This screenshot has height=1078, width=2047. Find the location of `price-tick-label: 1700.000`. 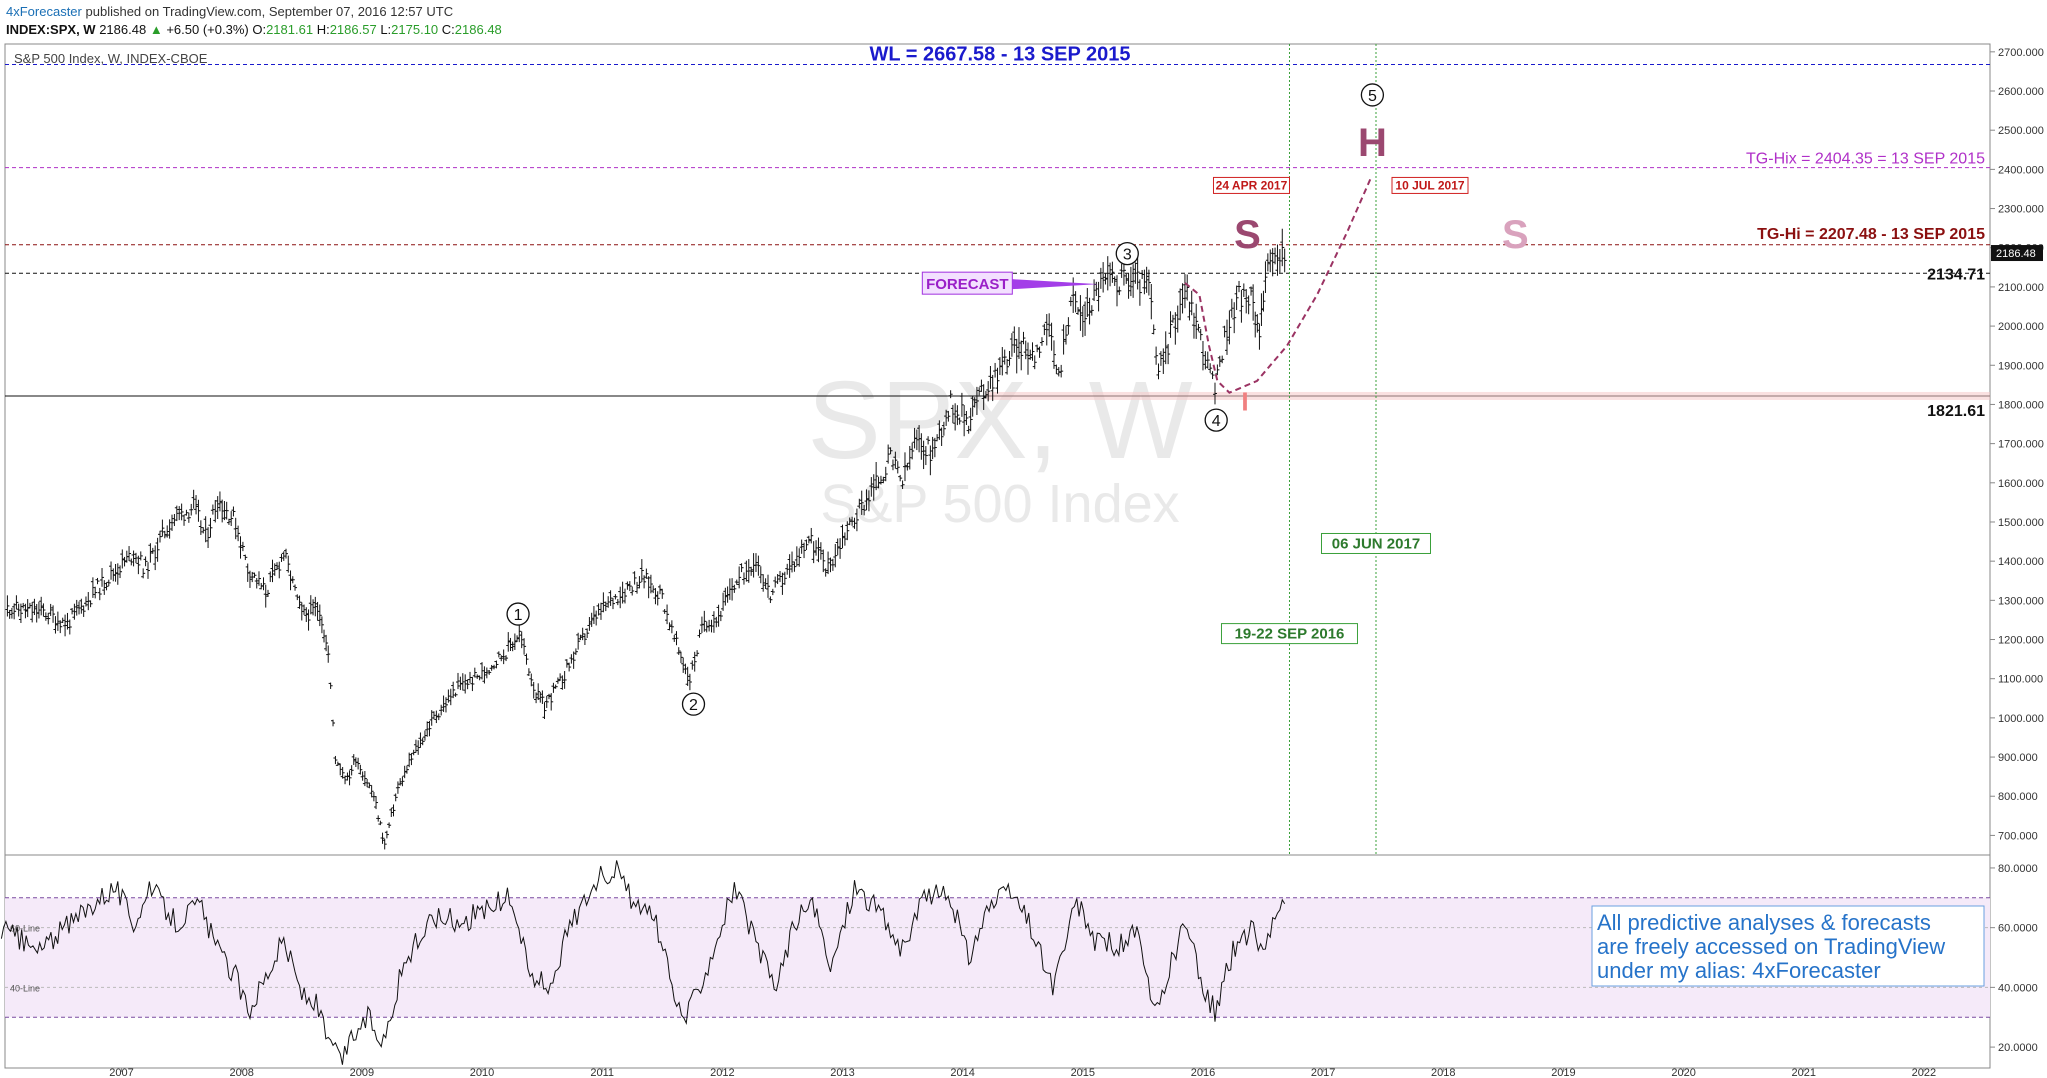

price-tick-label: 1700.000 is located at coordinates (2021, 445).